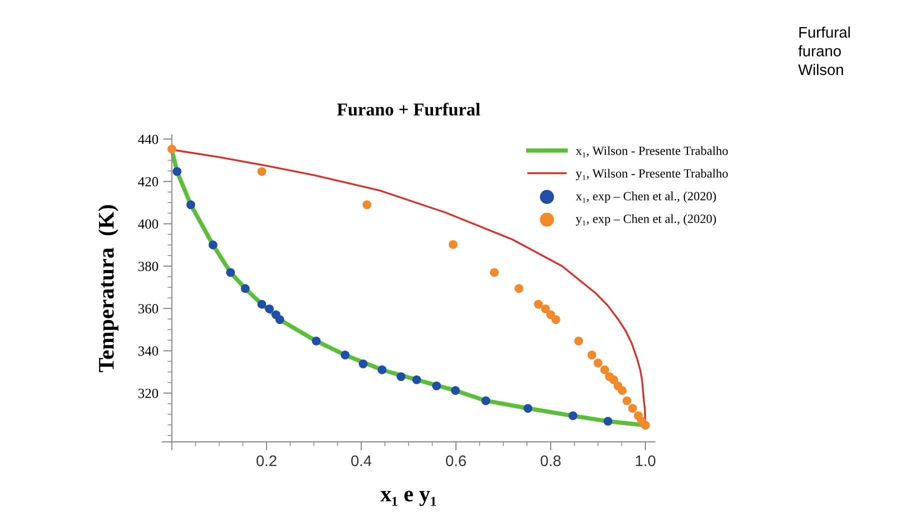 This screenshot has height=531, width=907. What do you see at coordinates (148, 393) in the screenshot?
I see `y-tick-label: 320` at bounding box center [148, 393].